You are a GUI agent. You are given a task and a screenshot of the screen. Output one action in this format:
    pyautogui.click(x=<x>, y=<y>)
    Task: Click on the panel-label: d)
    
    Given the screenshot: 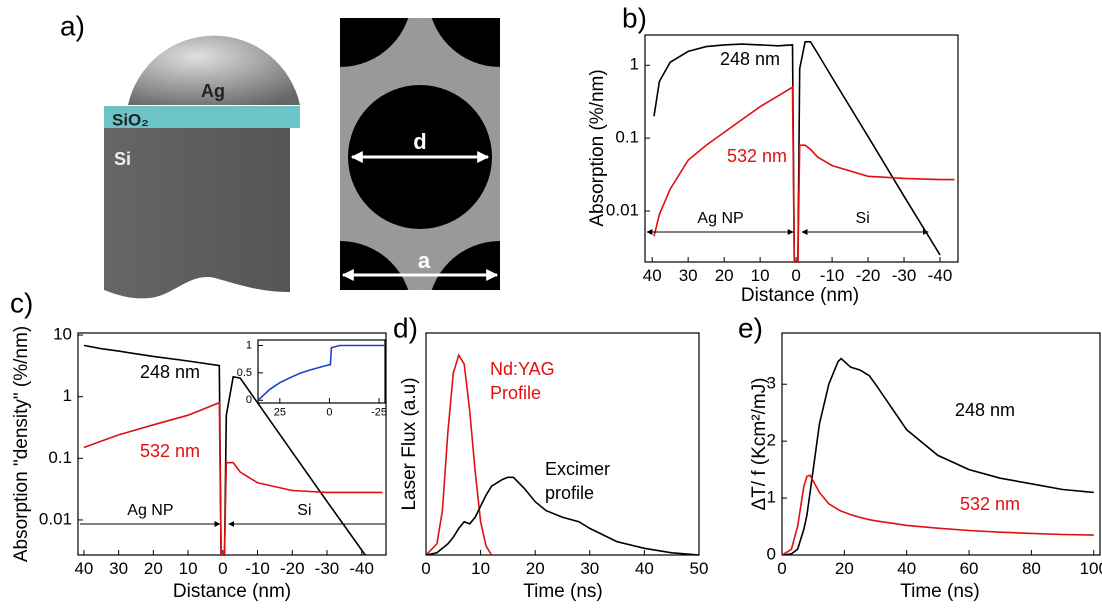 What is the action you would take?
    pyautogui.click(x=405, y=327)
    